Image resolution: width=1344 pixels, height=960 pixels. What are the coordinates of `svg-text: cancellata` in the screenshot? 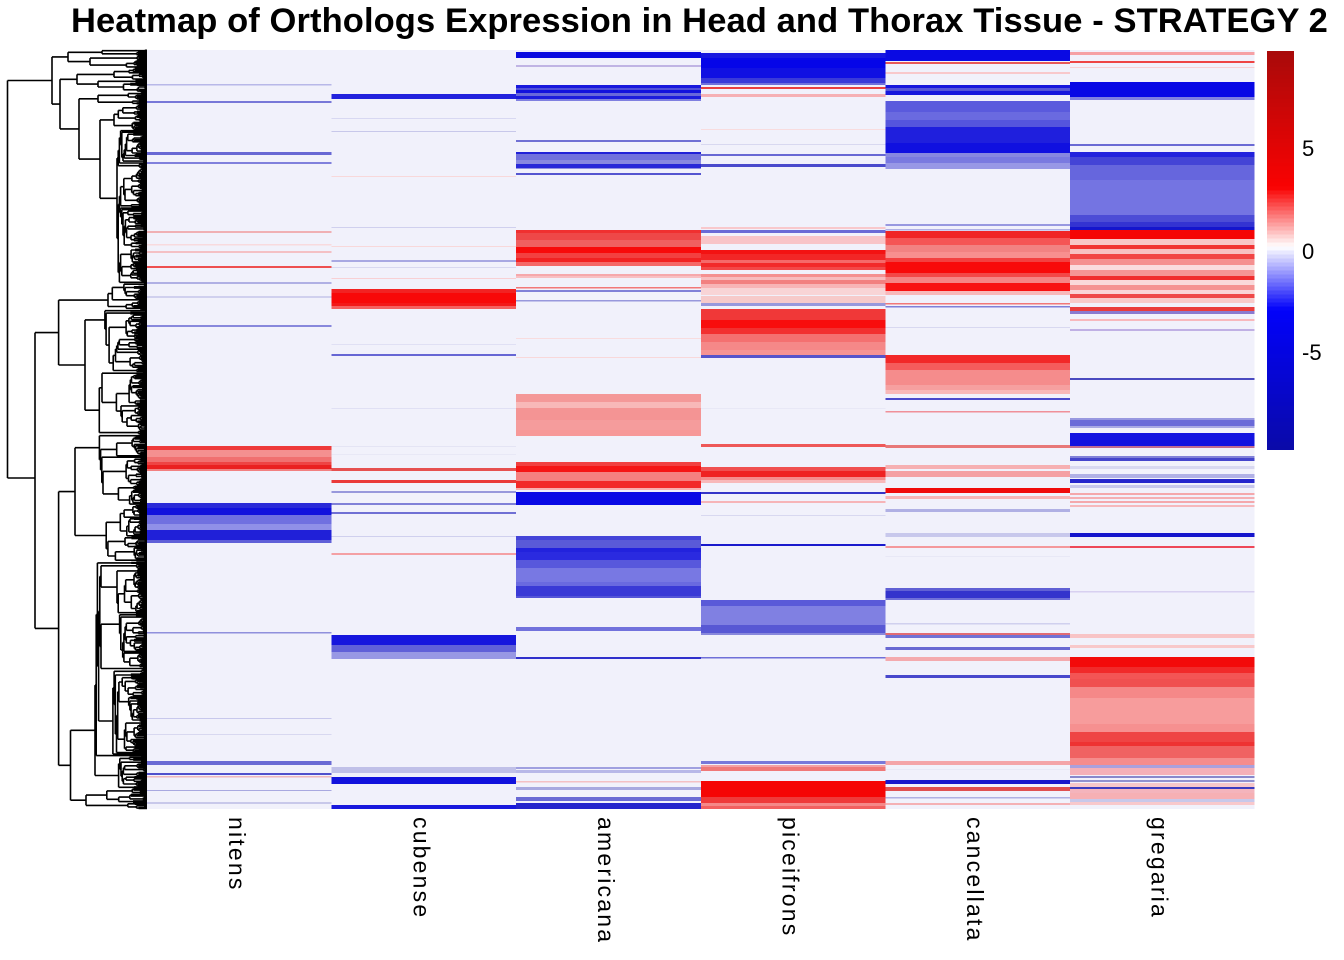 It's located at (975, 880).